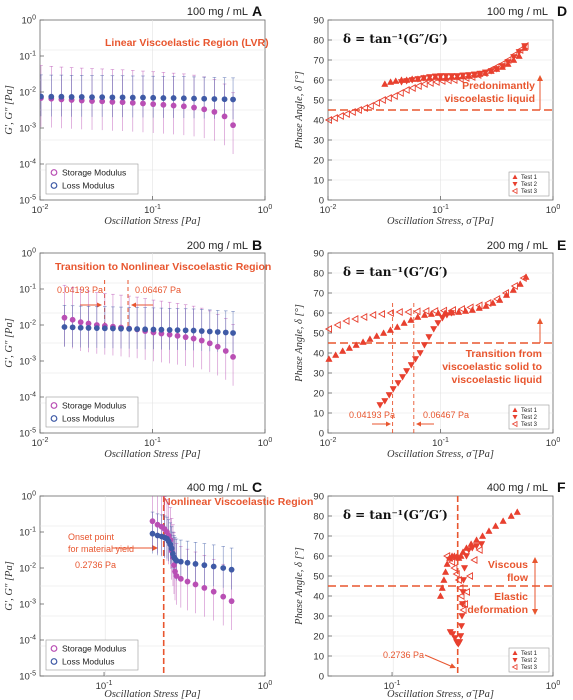 The height and width of the screenshot is (700, 573). What do you see at coordinates (497, 610) in the screenshot?
I see `annotation-deformation: deformation` at bounding box center [497, 610].